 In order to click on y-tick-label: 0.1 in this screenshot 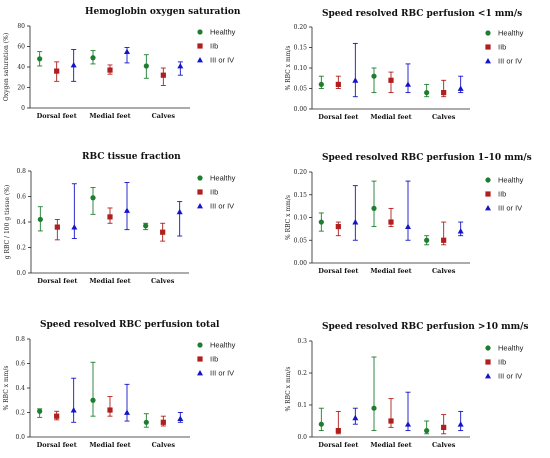, I will do `click(302, 405)`.